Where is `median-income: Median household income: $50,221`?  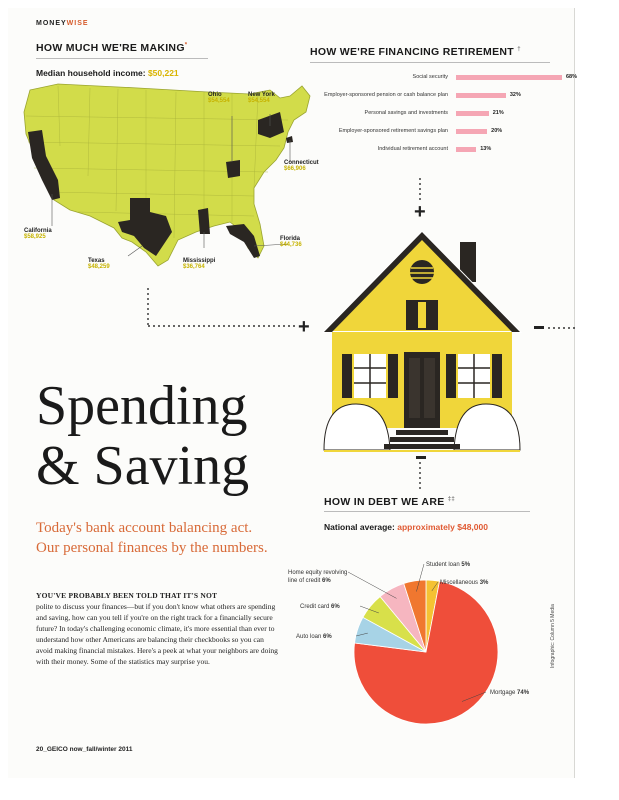 median-income: Median household income: $50,221 is located at coordinates (107, 73).